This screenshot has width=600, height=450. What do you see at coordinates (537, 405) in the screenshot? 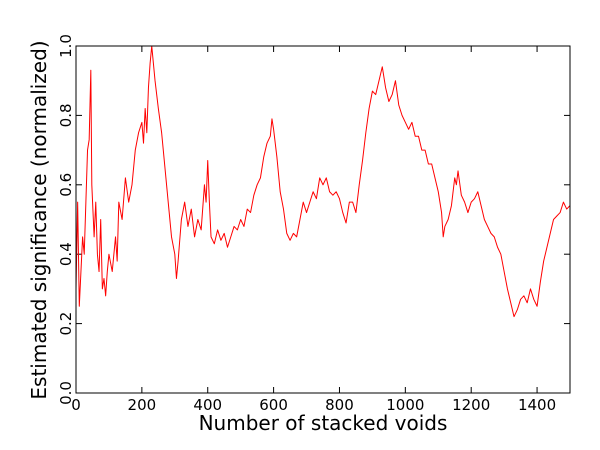
I see `x-tick-label: 1400` at bounding box center [537, 405].